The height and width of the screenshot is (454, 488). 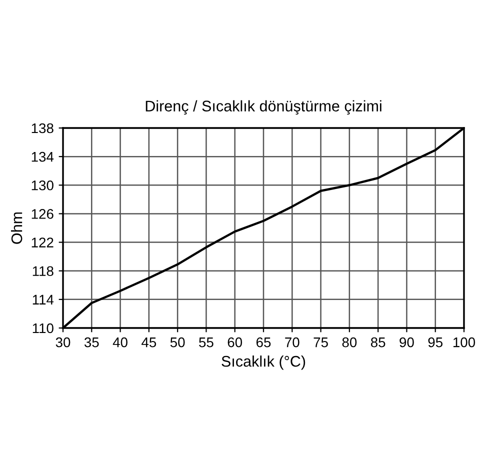 What do you see at coordinates (120, 342) in the screenshot?
I see `x-tick-label: 40` at bounding box center [120, 342].